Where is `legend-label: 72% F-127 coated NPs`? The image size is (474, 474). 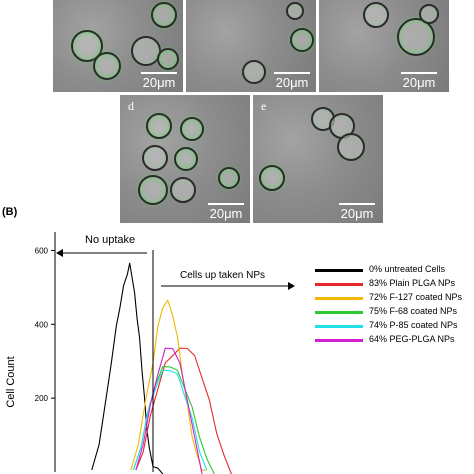 legend-label: 72% F-127 coated NPs is located at coordinates (416, 297).